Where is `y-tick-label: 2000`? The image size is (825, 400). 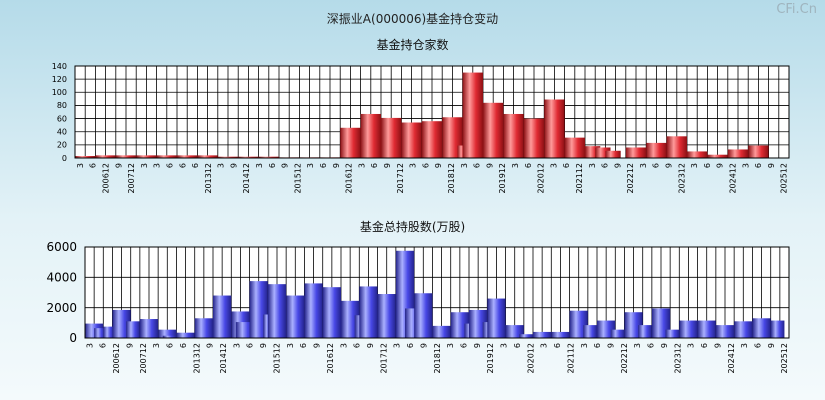
y-tick-label: 2000 is located at coordinates (61, 308).